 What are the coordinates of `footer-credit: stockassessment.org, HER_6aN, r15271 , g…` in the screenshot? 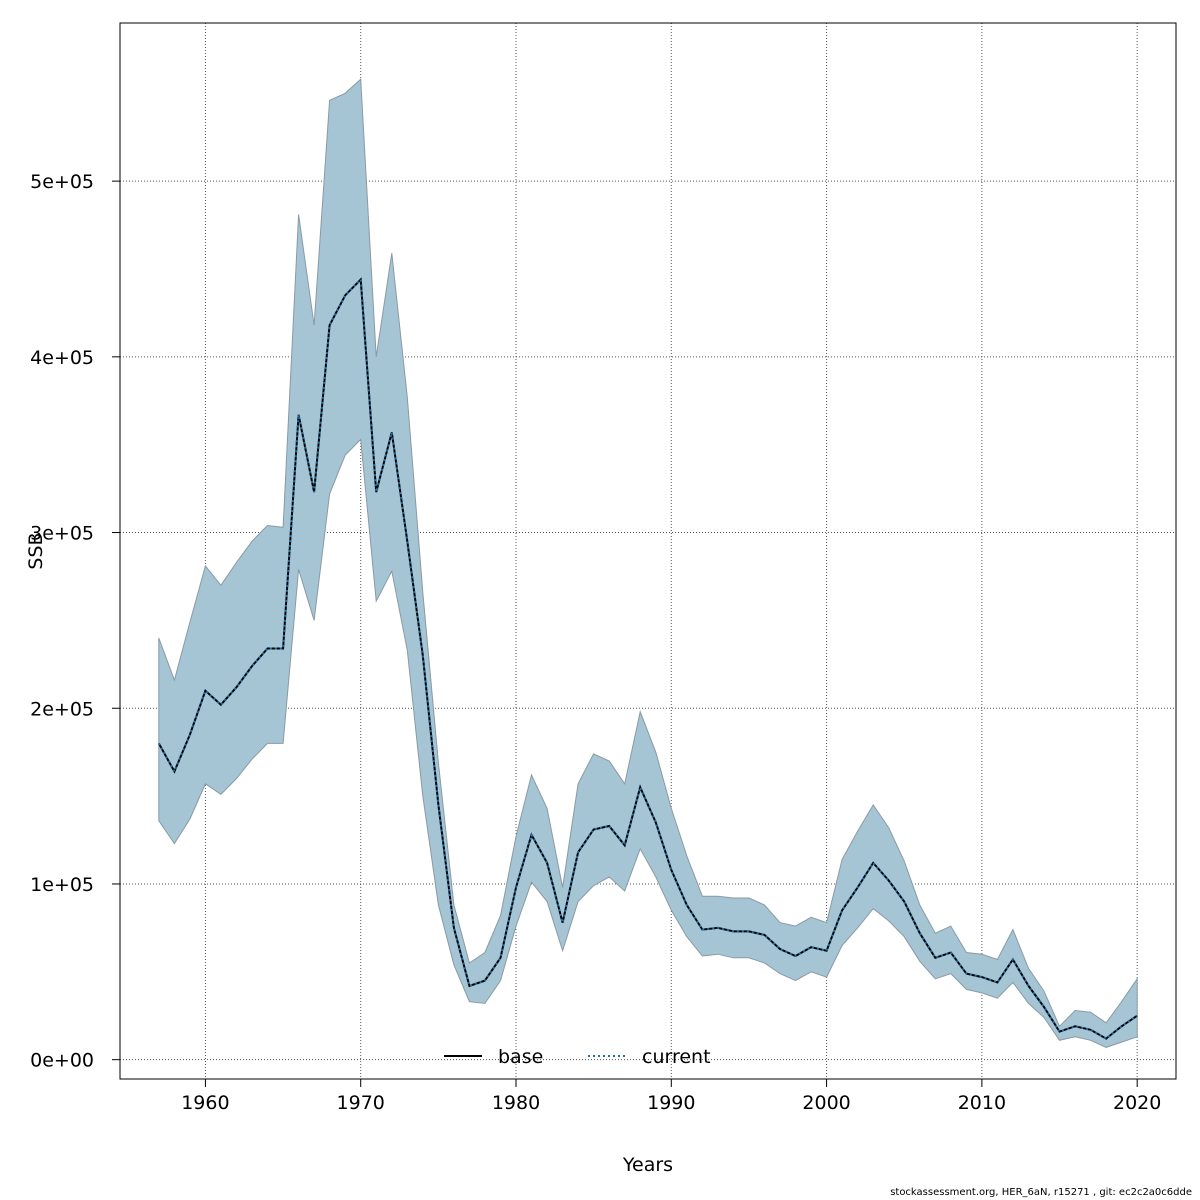 It's located at (1041, 1192).